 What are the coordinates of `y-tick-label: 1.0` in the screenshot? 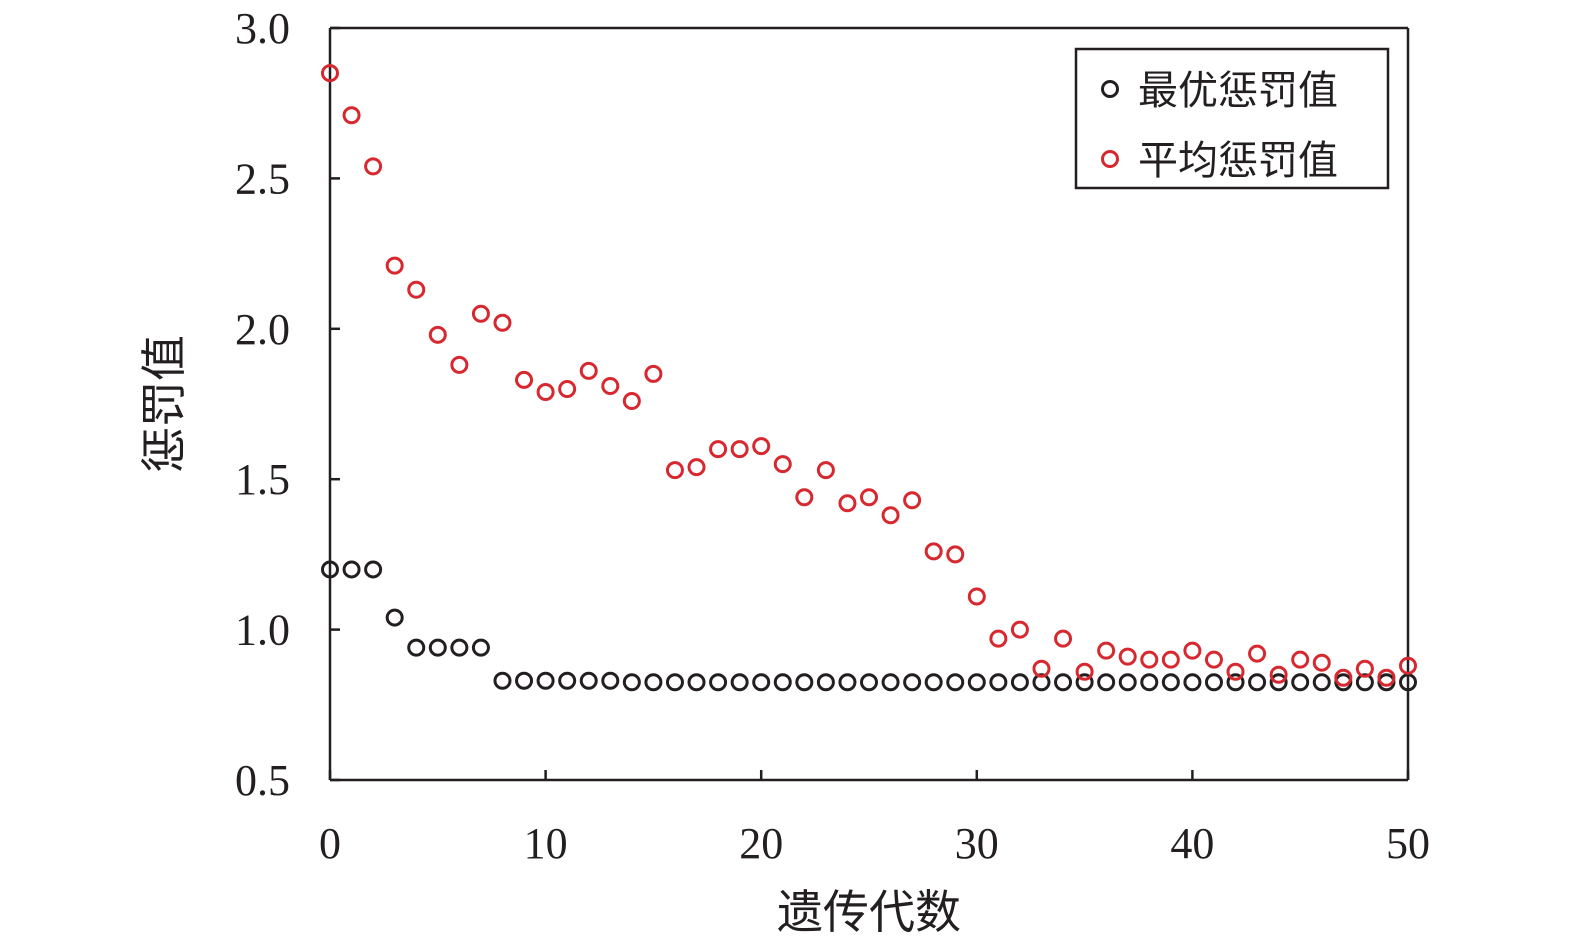 It's located at (262, 630).